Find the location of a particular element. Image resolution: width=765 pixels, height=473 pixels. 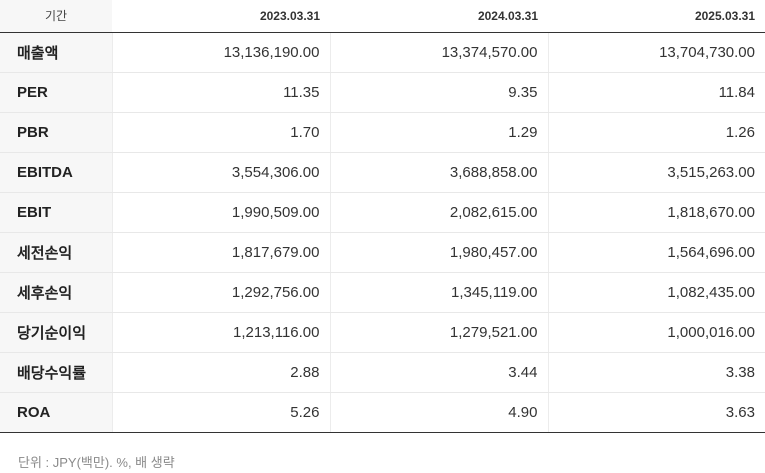

table-cell: 1,279,521.00 is located at coordinates (438, 332).